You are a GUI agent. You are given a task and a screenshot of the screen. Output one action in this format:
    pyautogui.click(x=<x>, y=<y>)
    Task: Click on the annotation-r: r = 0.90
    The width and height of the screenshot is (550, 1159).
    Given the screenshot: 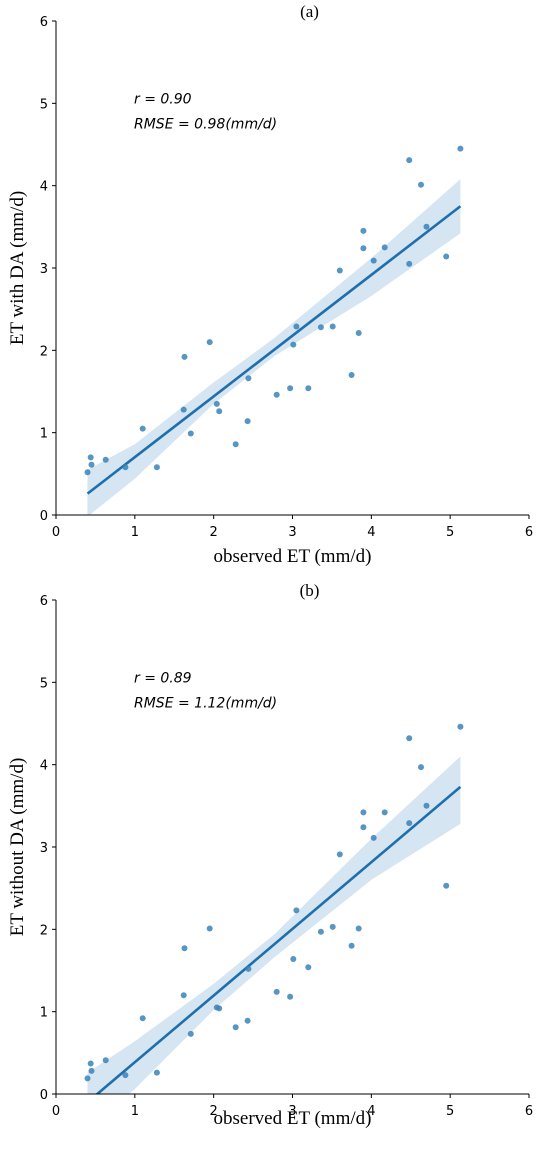 What is the action you would take?
    pyautogui.click(x=163, y=99)
    